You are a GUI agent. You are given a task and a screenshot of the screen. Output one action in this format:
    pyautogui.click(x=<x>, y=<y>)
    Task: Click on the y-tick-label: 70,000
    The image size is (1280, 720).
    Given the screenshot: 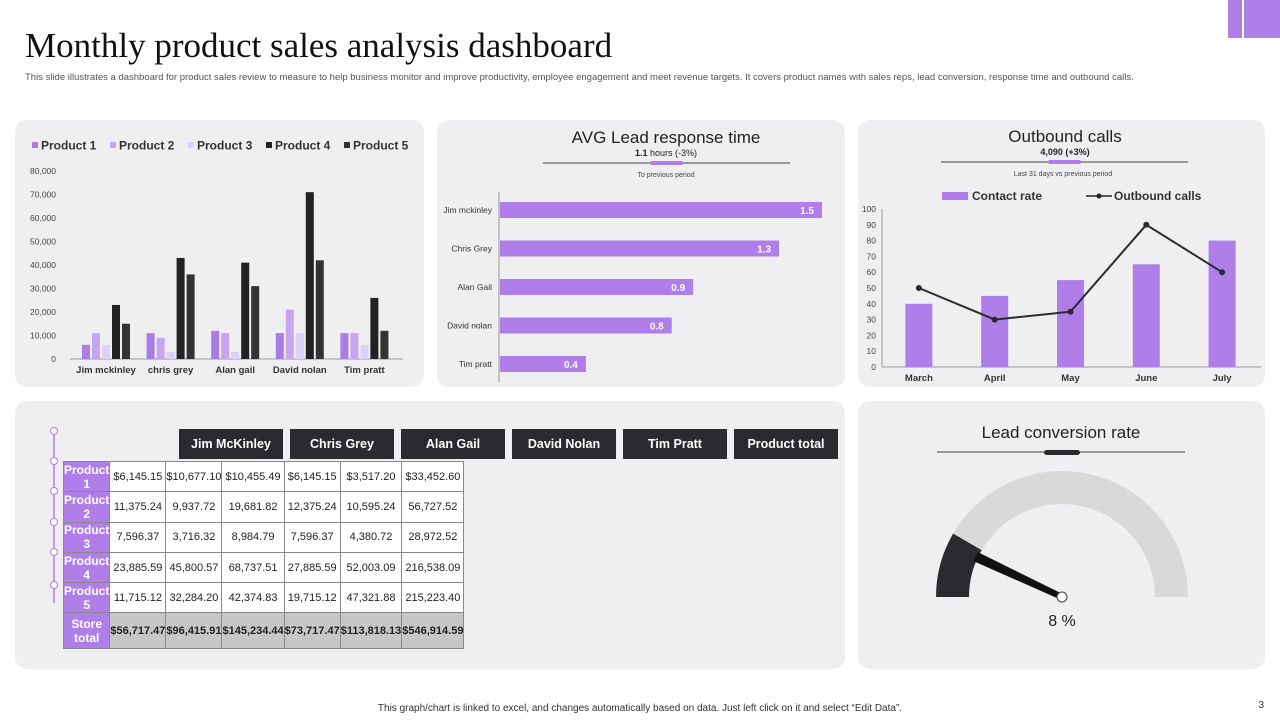 What is the action you would take?
    pyautogui.click(x=43, y=195)
    